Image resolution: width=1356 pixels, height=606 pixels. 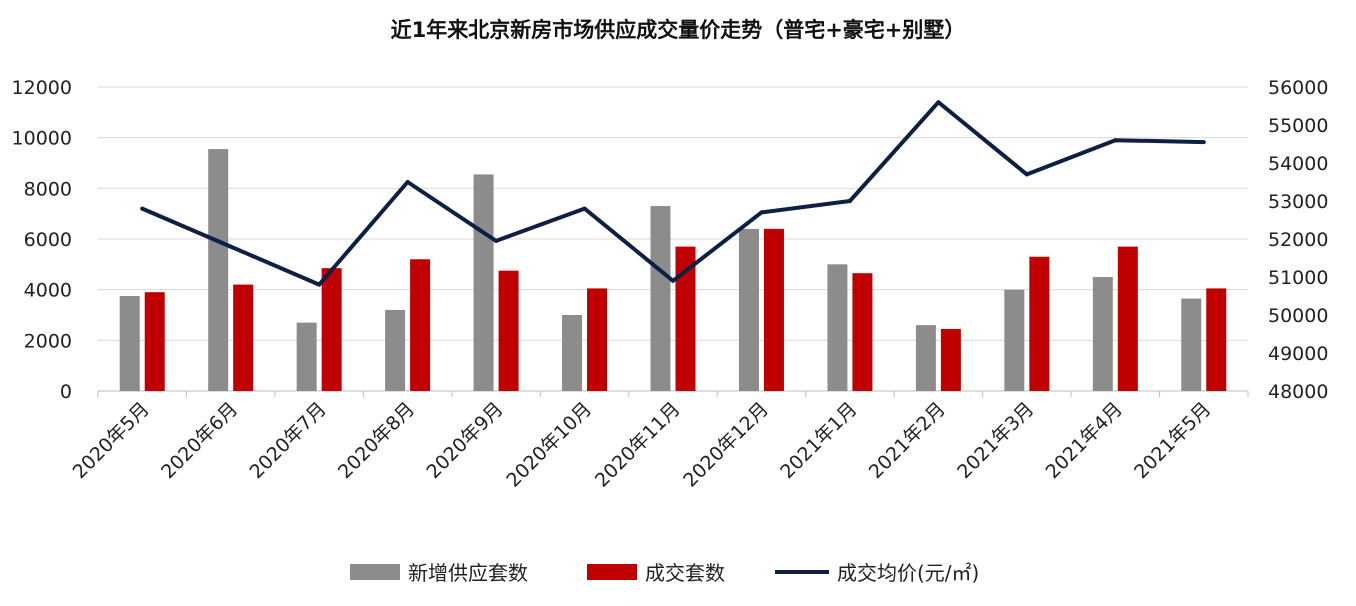 What do you see at coordinates (1298, 126) in the screenshot?
I see `y-right-tick-label: 55000` at bounding box center [1298, 126].